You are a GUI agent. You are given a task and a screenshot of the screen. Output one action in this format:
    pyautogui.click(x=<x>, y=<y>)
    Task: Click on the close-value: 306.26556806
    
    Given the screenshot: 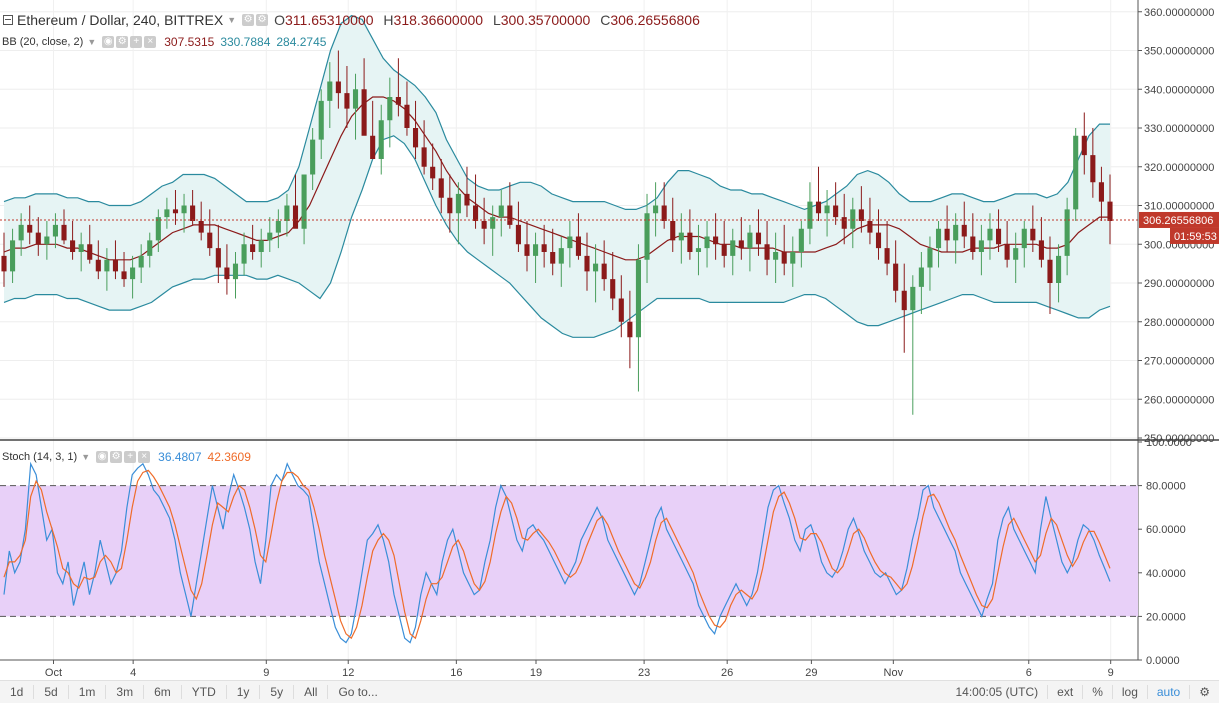 What is the action you would take?
    pyautogui.click(x=655, y=20)
    